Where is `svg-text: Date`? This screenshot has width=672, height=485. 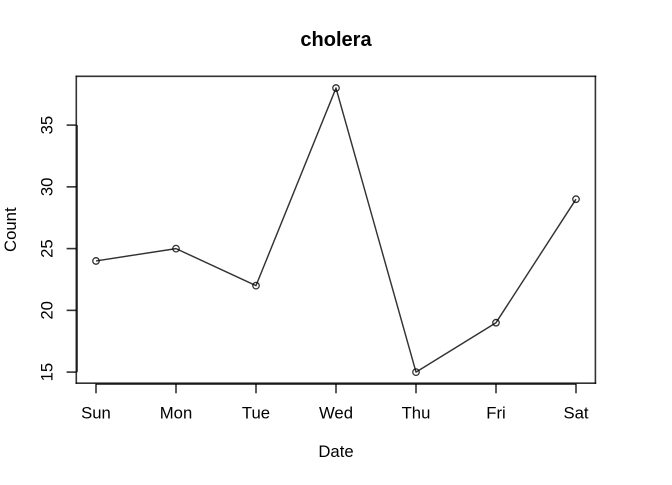
svg-text: Date is located at coordinates (335, 451).